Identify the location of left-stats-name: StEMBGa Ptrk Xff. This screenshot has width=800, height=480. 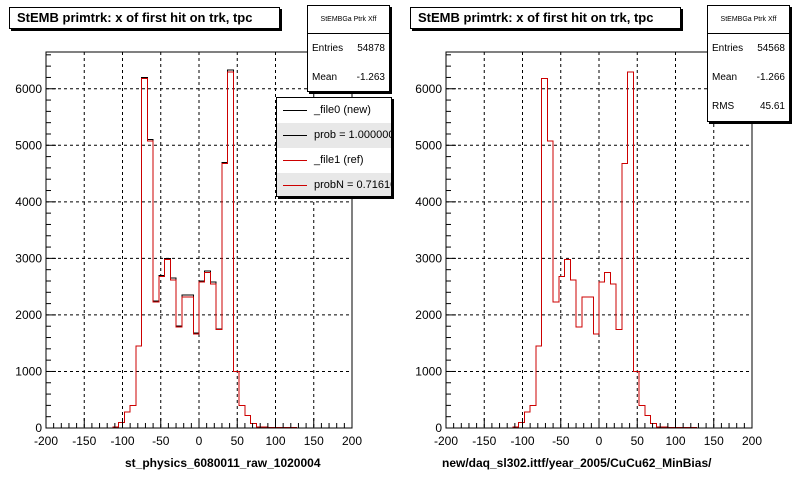
(348, 20).